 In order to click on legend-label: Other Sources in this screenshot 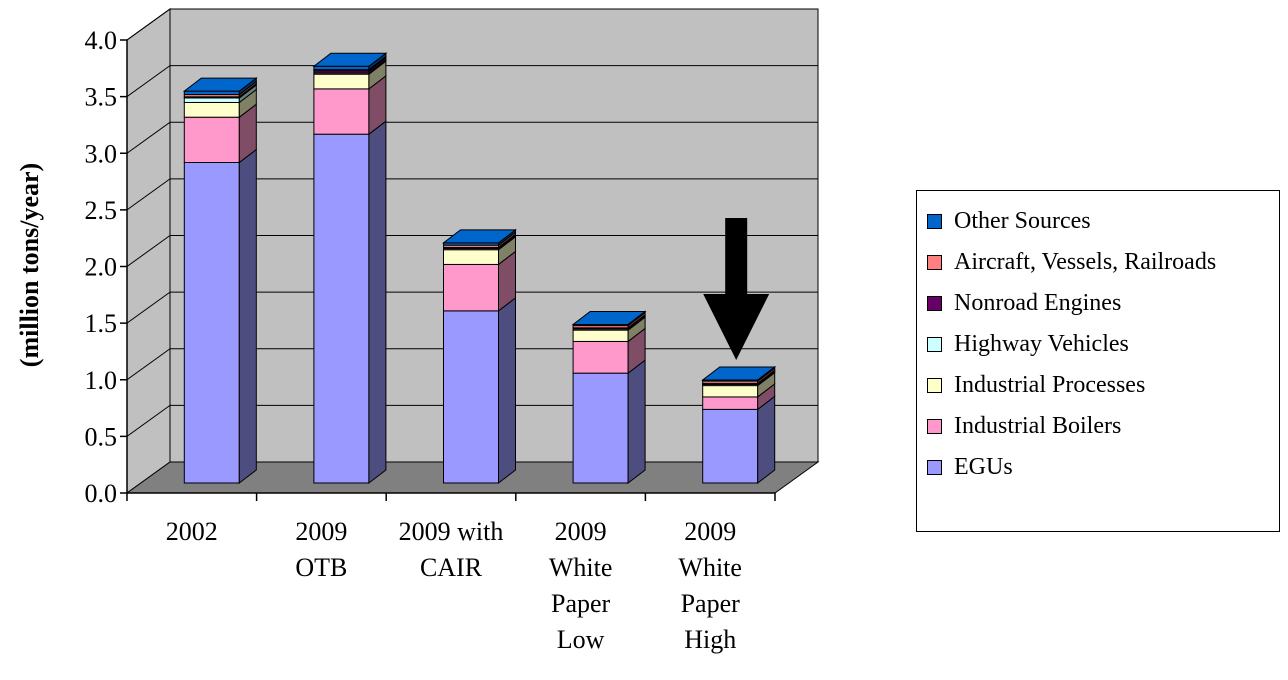, I will do `click(1022, 221)`.